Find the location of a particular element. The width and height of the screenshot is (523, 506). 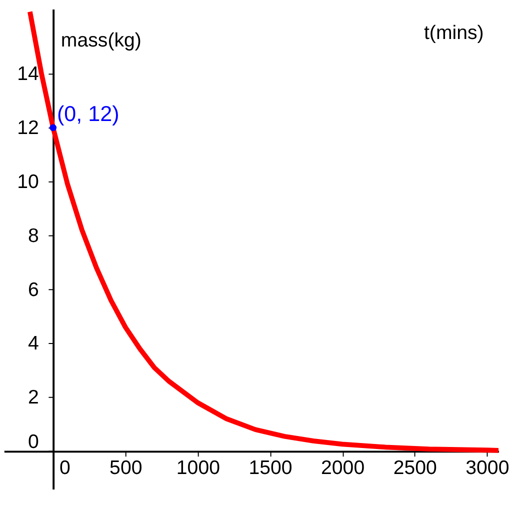

x-tick-label: 3000 is located at coordinates (488, 468).